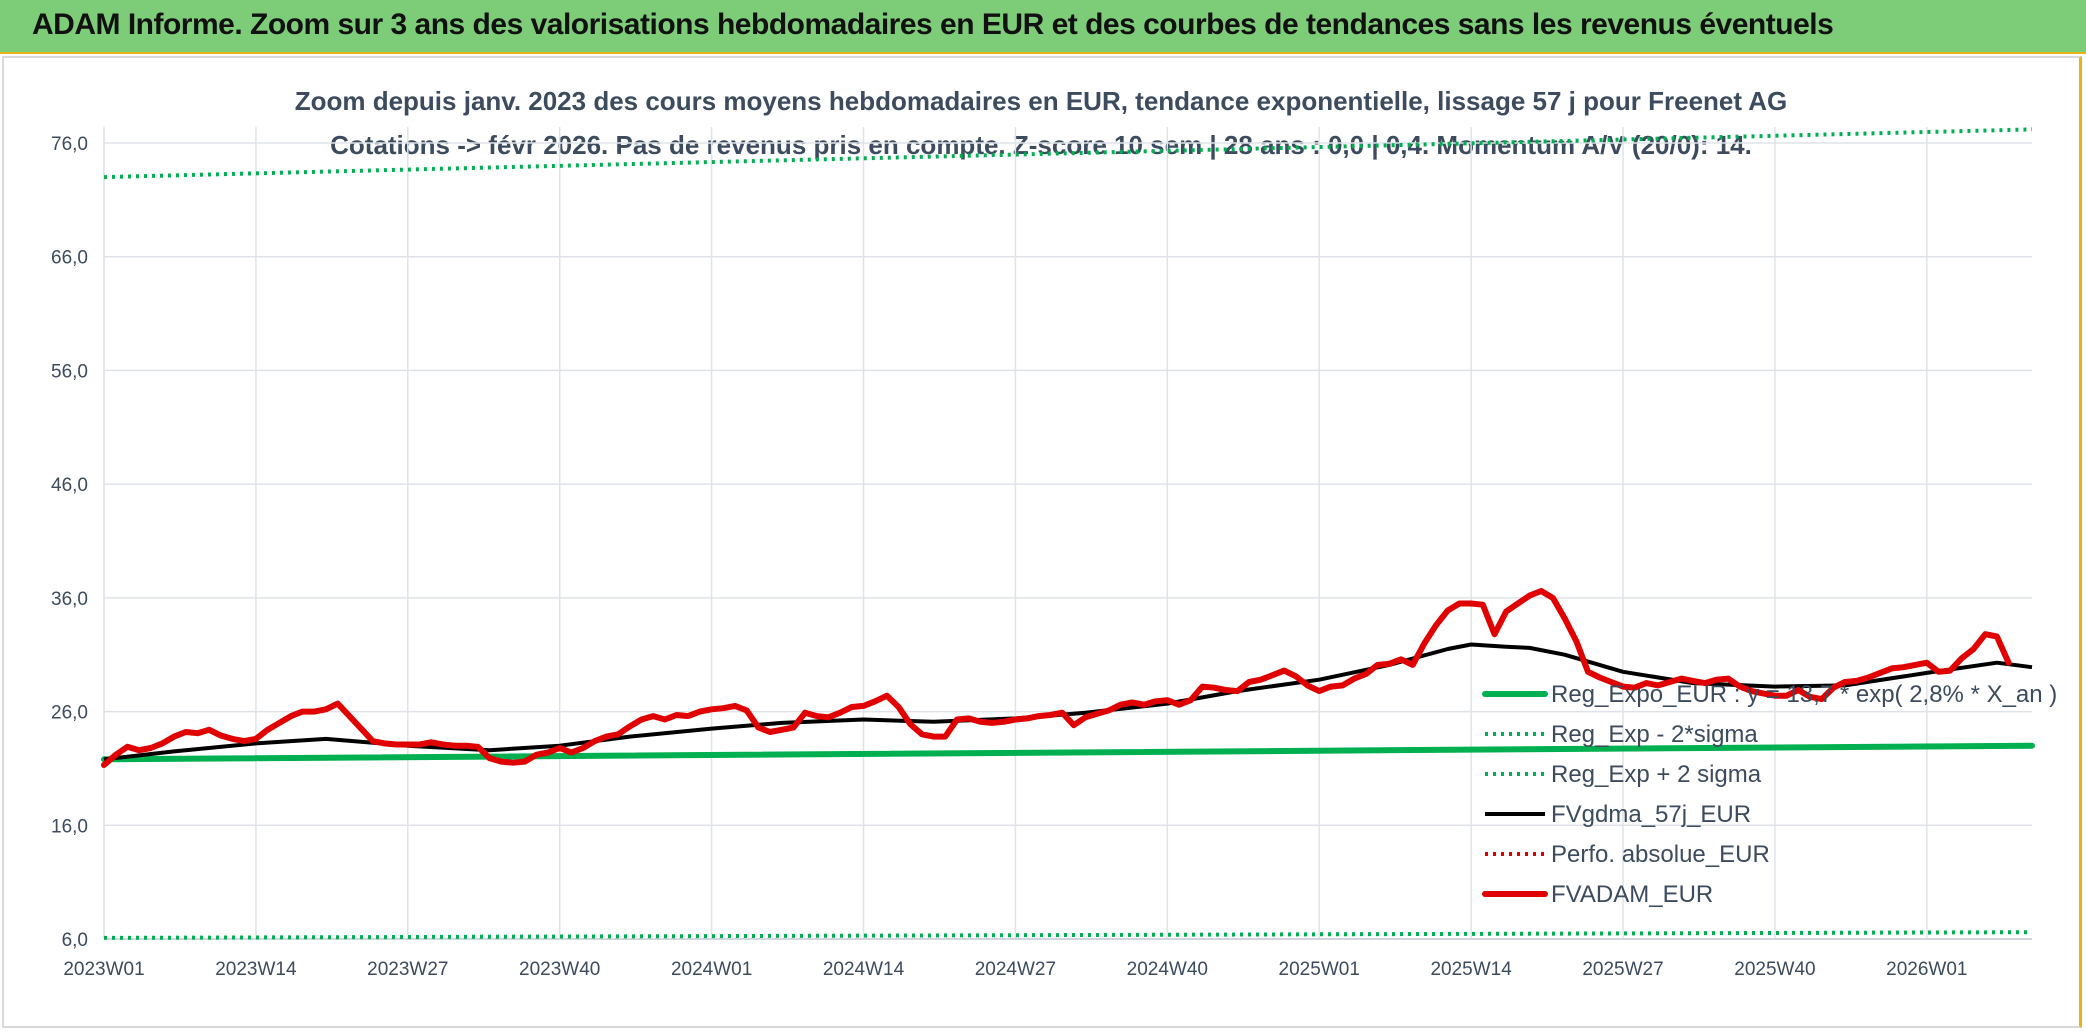 The image size is (2086, 1031). Describe the element at coordinates (1651, 814) in the screenshot. I see `legend-label: FVgdma_57j_EUR` at that location.